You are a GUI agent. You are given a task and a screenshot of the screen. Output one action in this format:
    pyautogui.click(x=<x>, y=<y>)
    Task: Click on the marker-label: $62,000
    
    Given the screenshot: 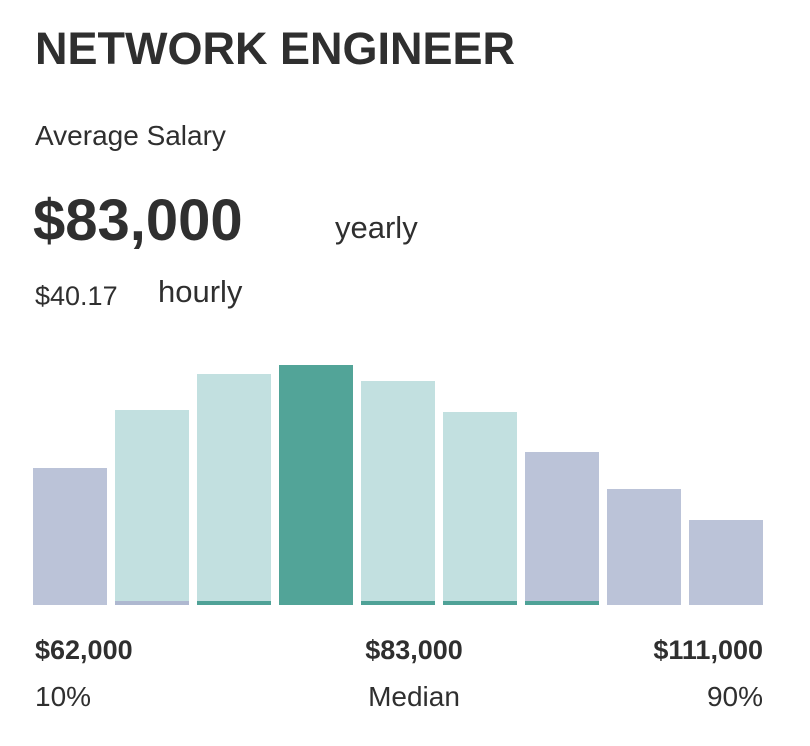 What is the action you would take?
    pyautogui.click(x=84, y=650)
    